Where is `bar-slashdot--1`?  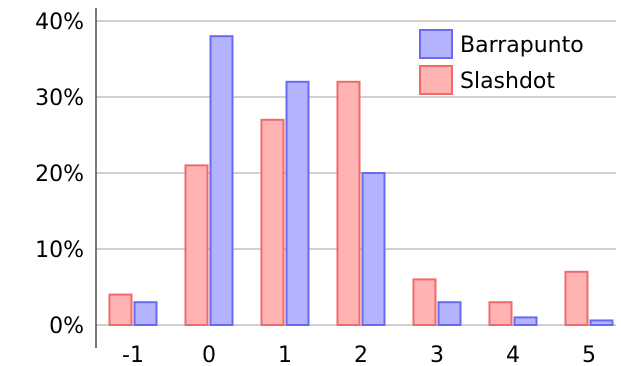 bar-slashdot--1 is located at coordinates (120, 310).